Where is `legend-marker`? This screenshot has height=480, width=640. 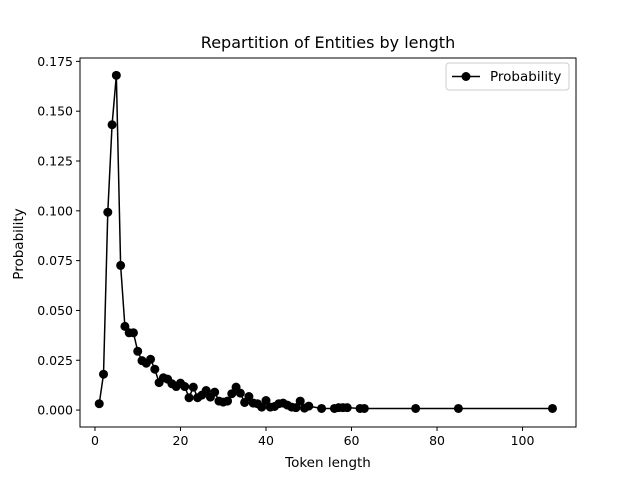 legend-marker is located at coordinates (466, 76).